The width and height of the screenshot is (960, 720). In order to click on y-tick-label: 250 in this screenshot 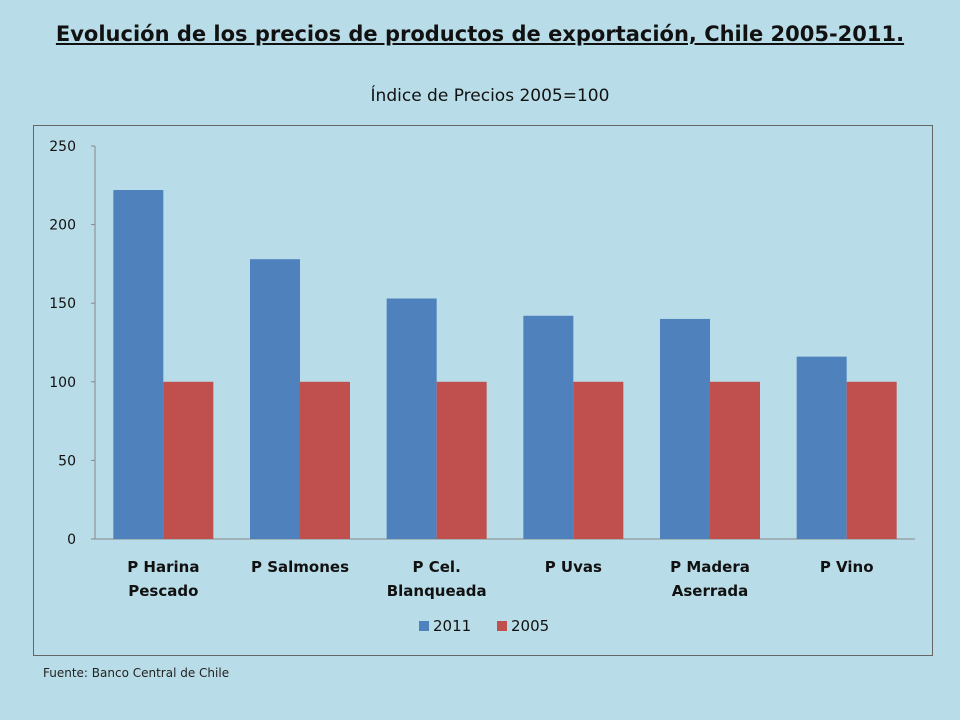, I will do `click(62, 147)`.